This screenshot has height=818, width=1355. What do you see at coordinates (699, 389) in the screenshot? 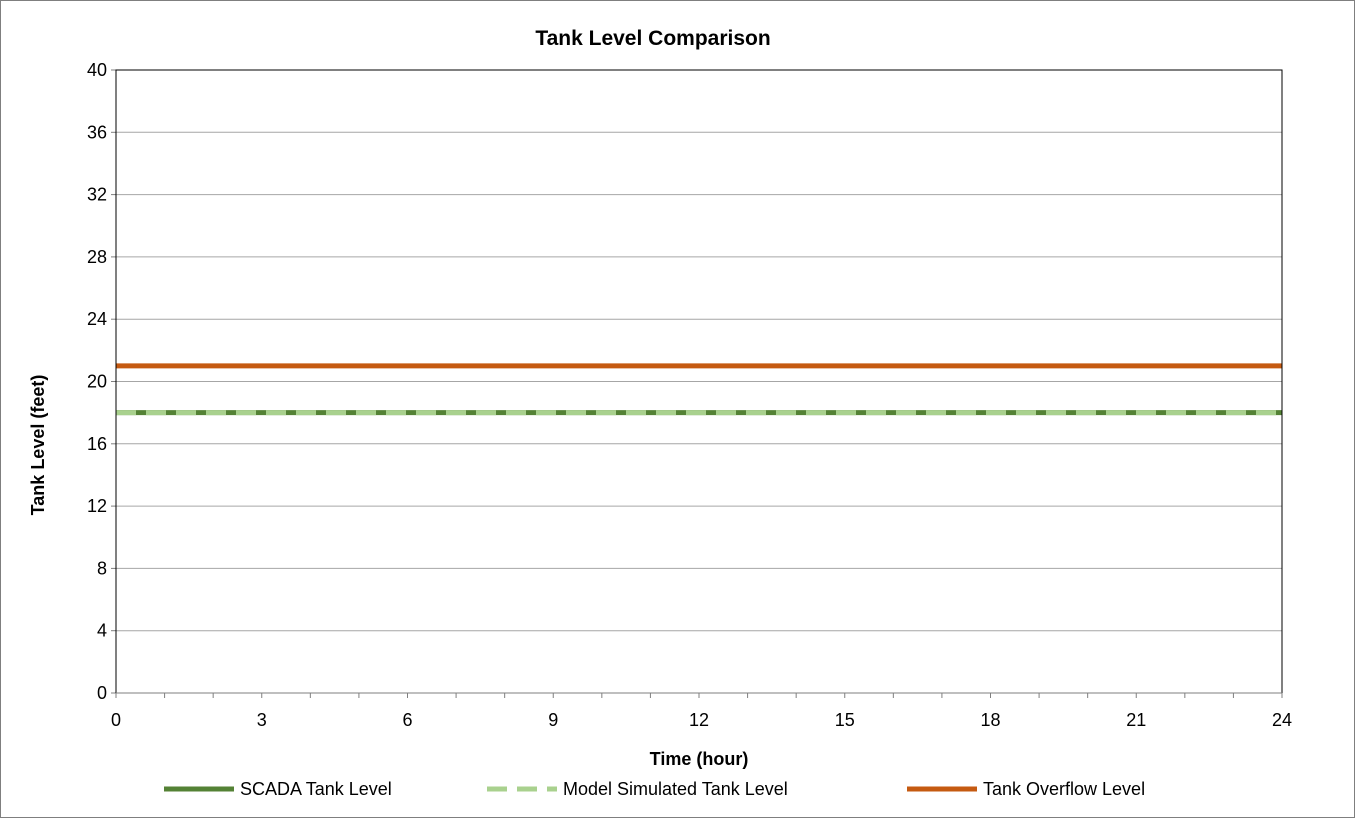
I see `series-lines` at bounding box center [699, 389].